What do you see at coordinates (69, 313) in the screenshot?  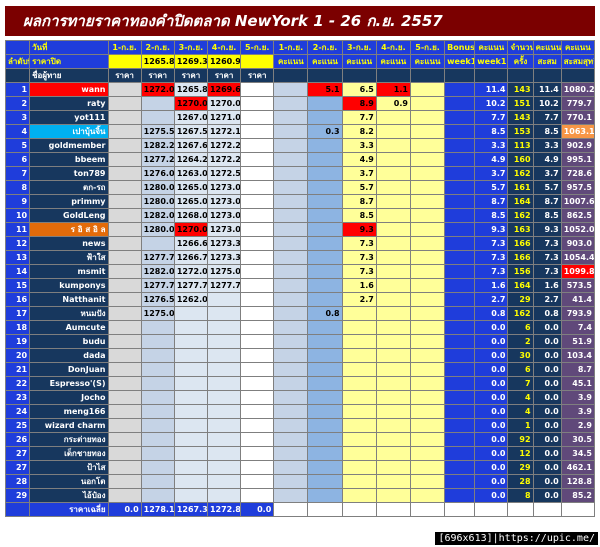 I see `table-cell: หนมปัง` at bounding box center [69, 313].